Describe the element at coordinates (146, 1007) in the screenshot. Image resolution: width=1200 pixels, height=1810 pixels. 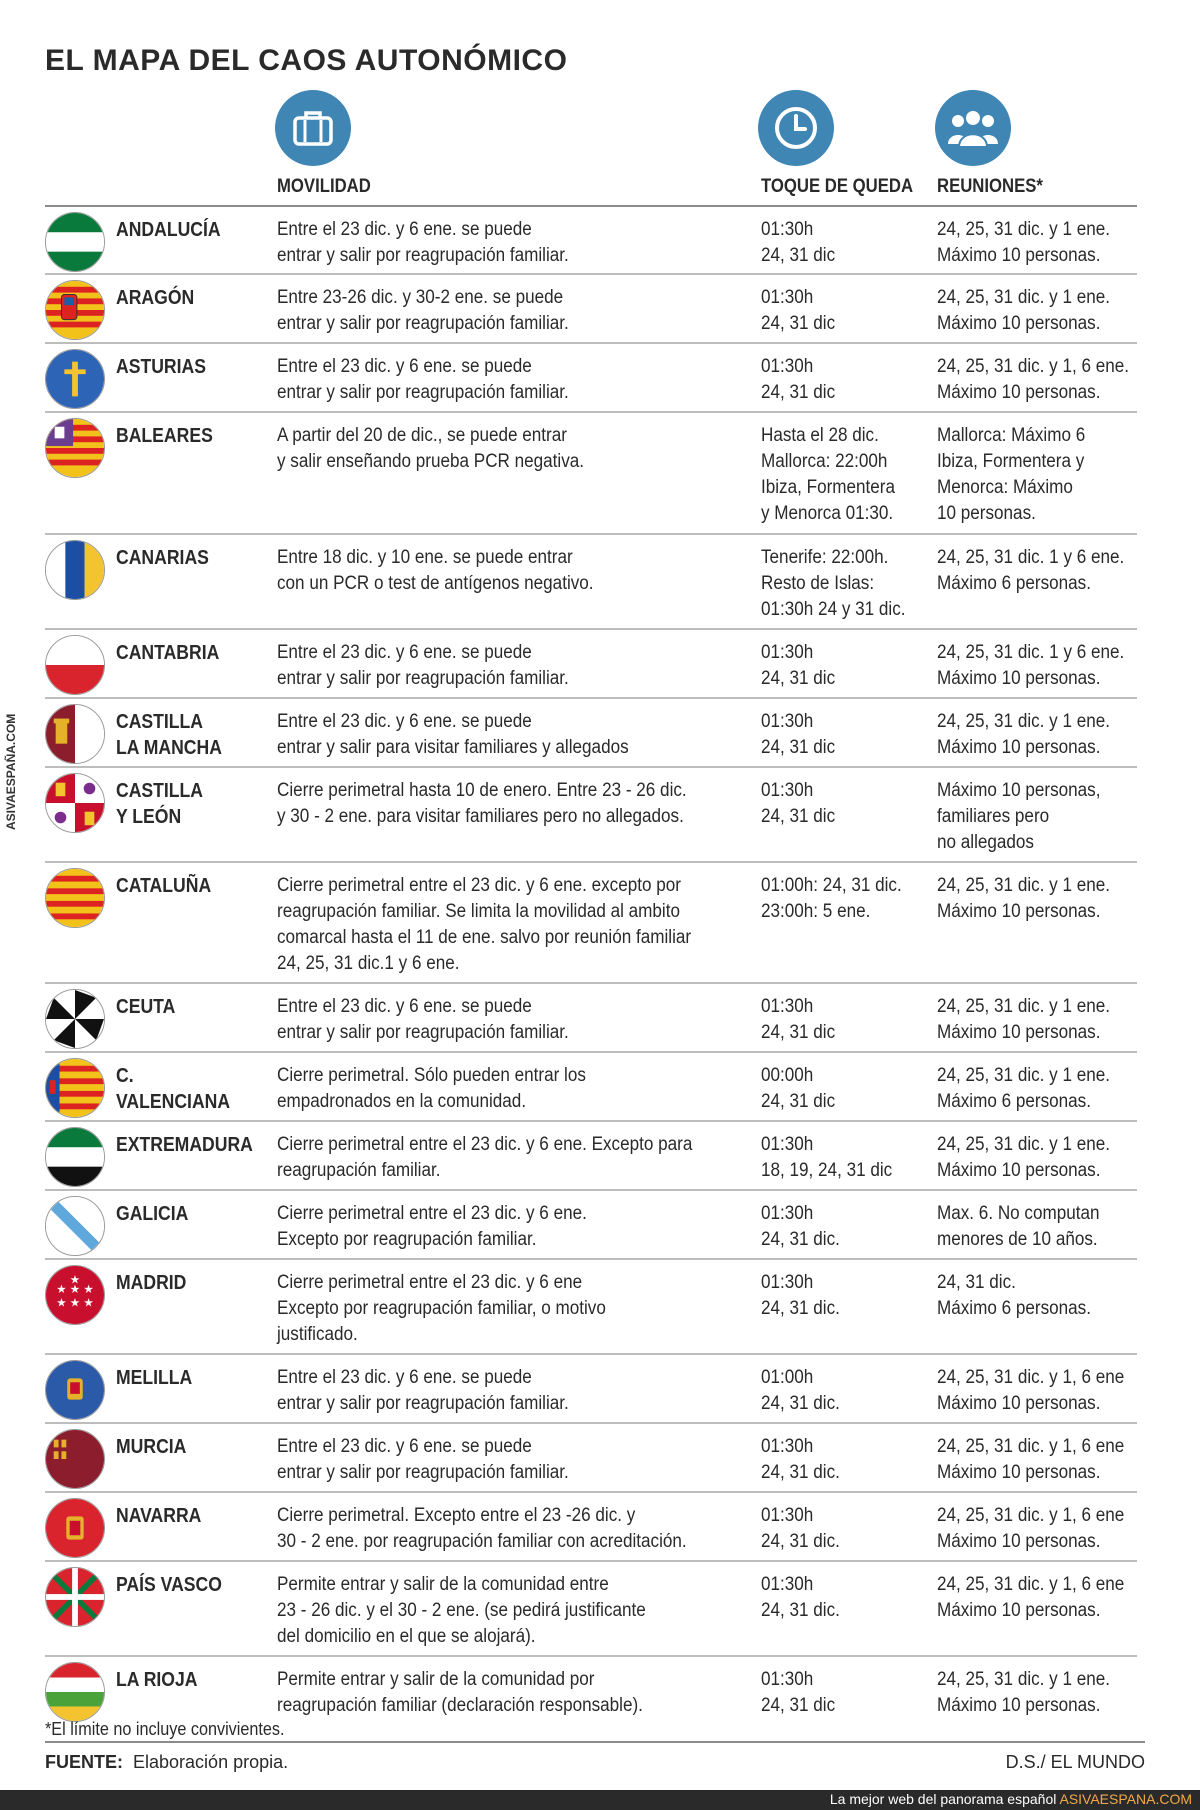
I see `region-name: CEUTA` at that location.